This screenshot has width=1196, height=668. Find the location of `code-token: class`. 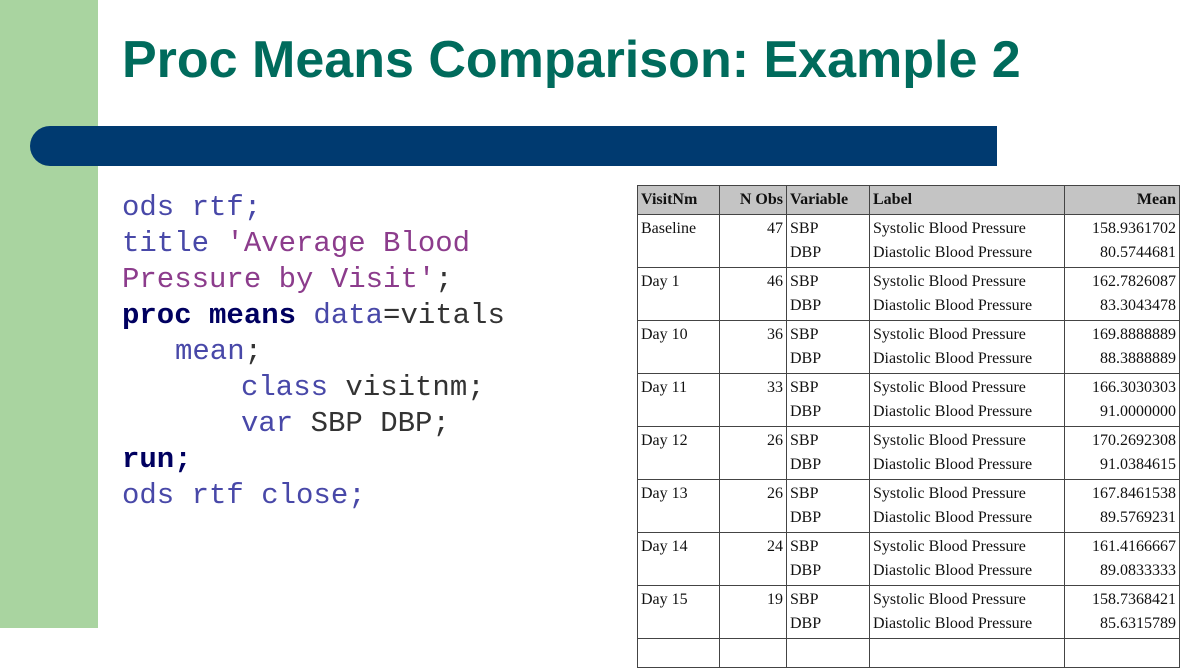

code-token: class is located at coordinates (285, 387).